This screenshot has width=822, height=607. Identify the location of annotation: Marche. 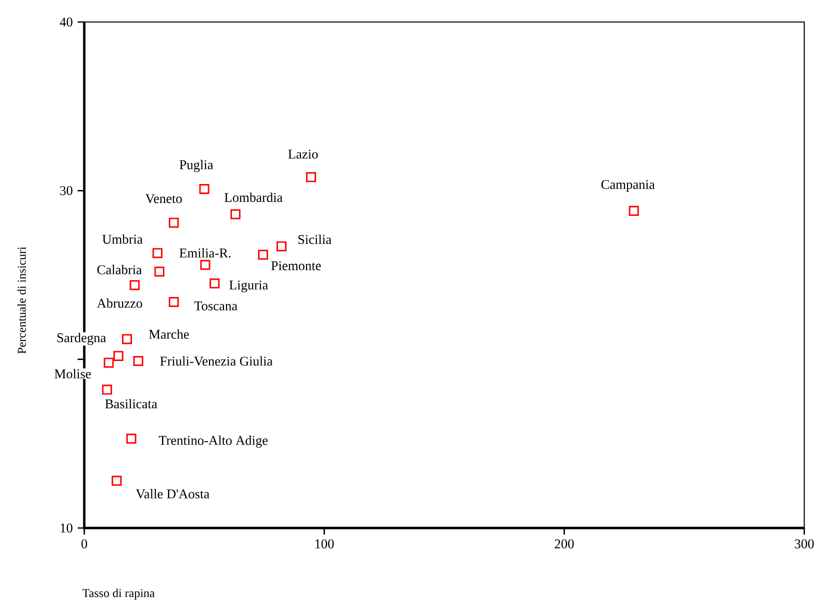
(169, 334).